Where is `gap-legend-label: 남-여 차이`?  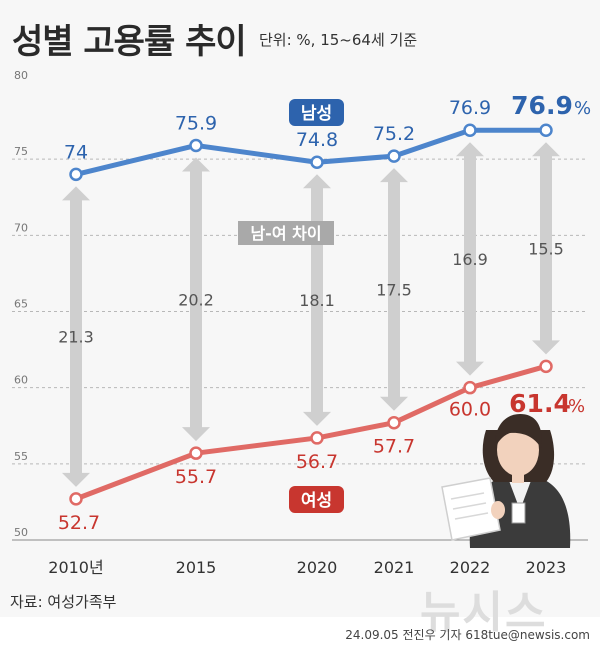
gap-legend-label: 남-여 차이 is located at coordinates (285, 233).